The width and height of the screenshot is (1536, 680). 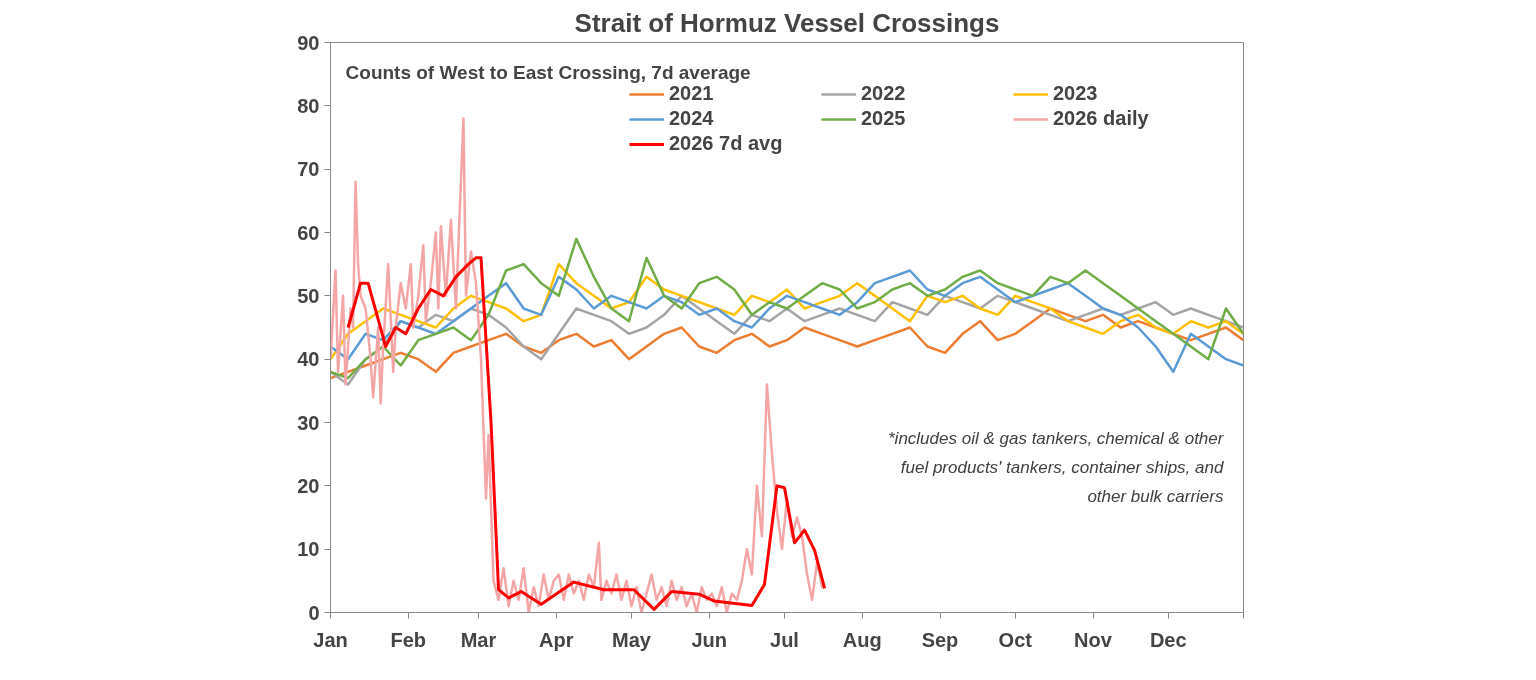 What do you see at coordinates (1056, 467) in the screenshot?
I see `annotation: *includes oil & gas tankers, chemical & other fuel products' tankers, container ships, and other bulk carriers` at bounding box center [1056, 467].